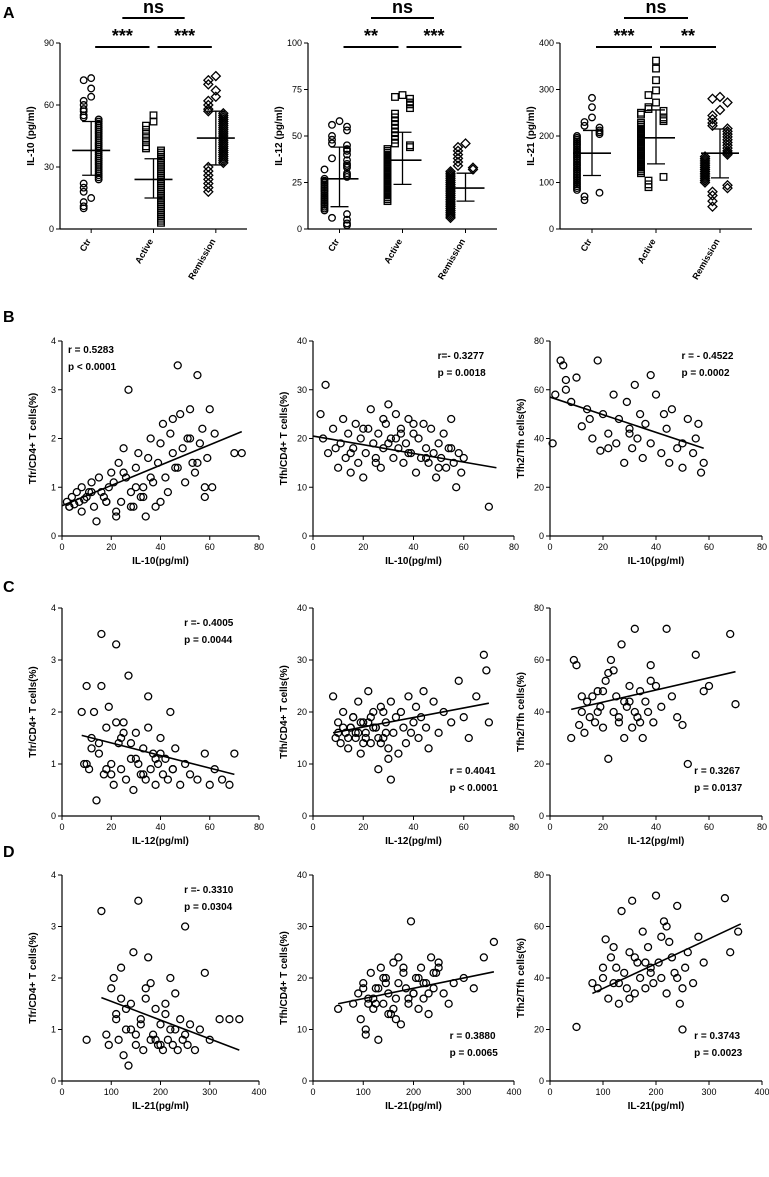  I want to click on y-axis-label: Tfr/CD4+ T cells(%), so click(33, 438).